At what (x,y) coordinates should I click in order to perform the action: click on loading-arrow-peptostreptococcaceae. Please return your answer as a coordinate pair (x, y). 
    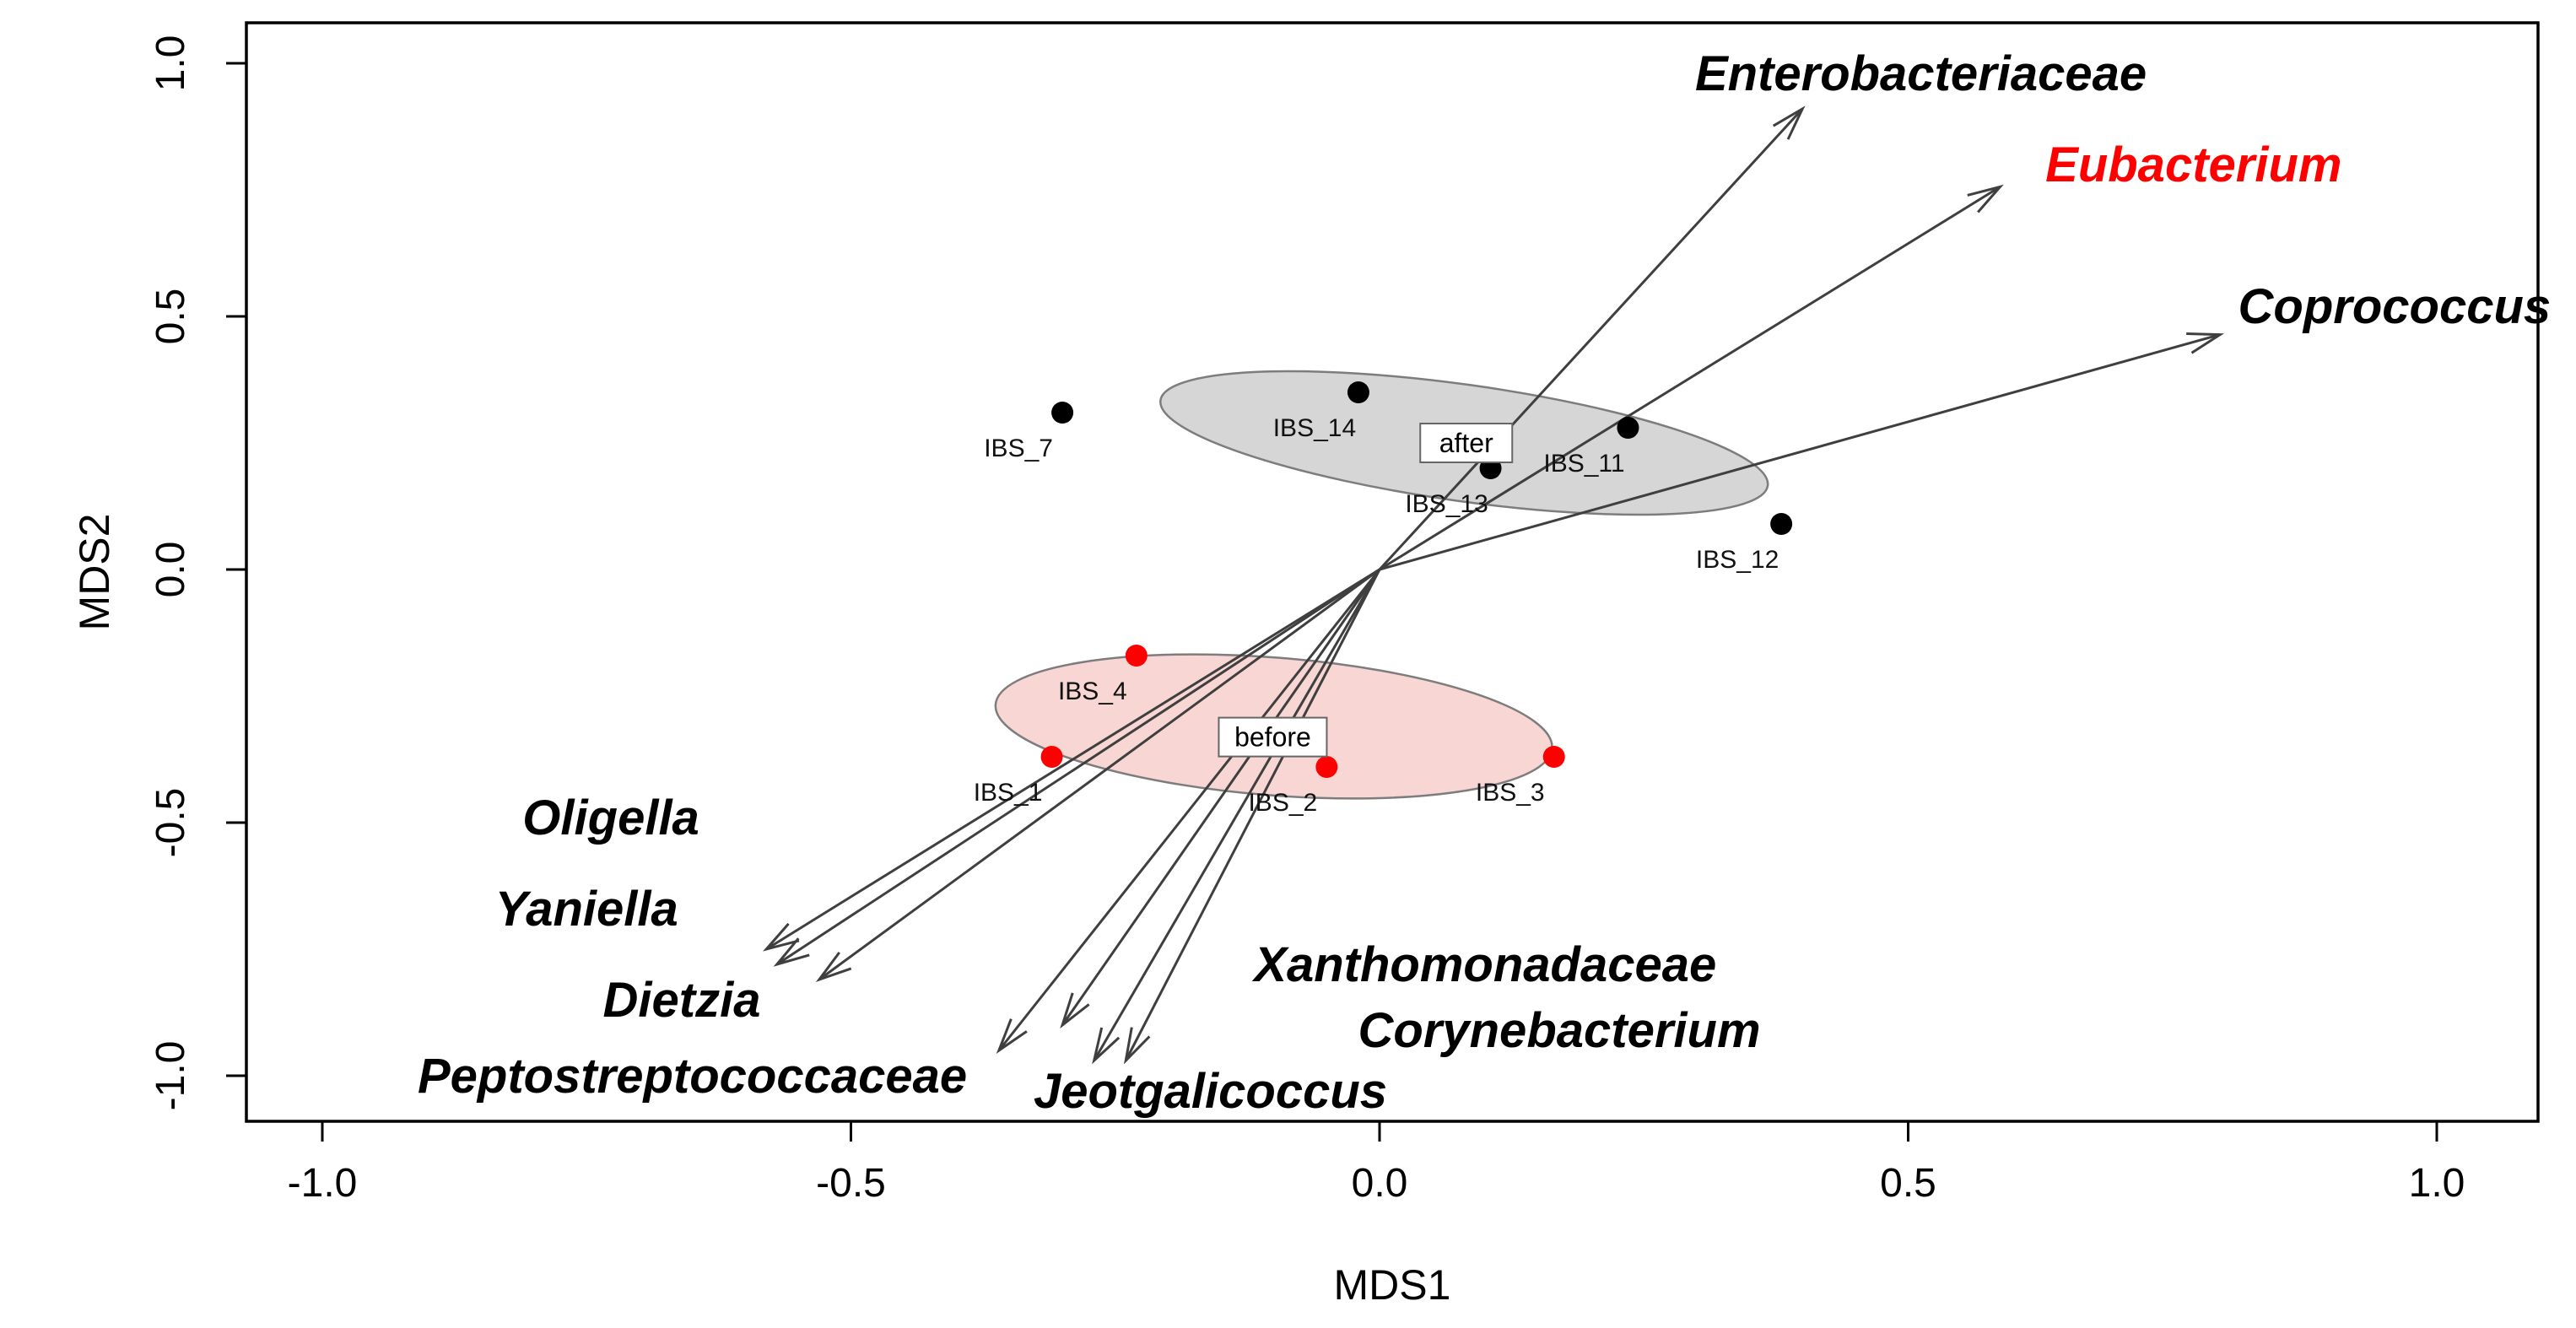
    Looking at the image, I should click on (1189, 810).